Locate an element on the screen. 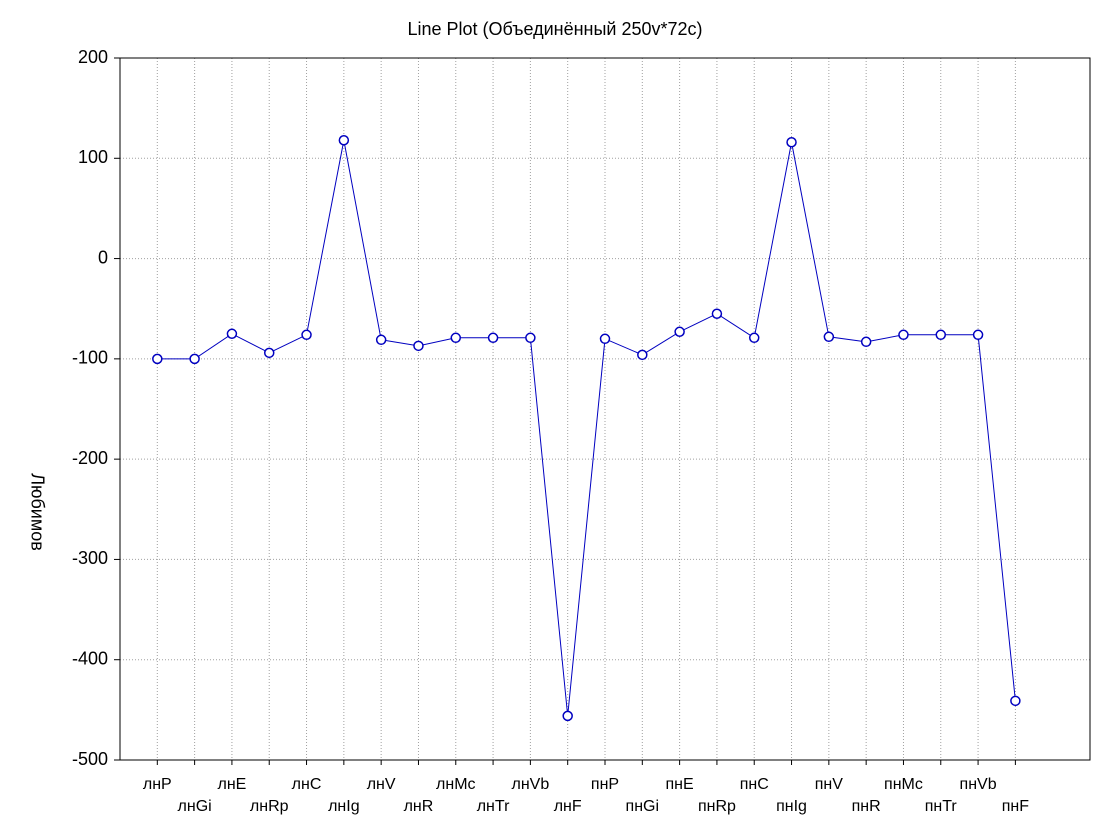 This screenshot has width=1106, height=829. x-tick-label: пнIg is located at coordinates (791, 806).